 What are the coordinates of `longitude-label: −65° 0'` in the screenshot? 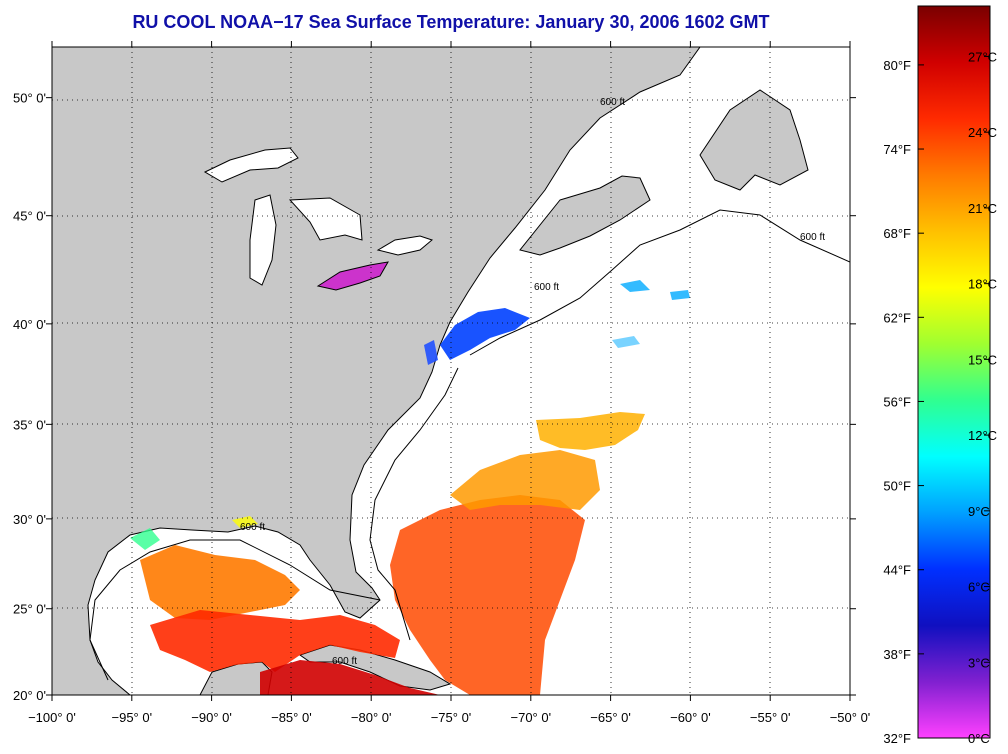 It's located at (610, 717).